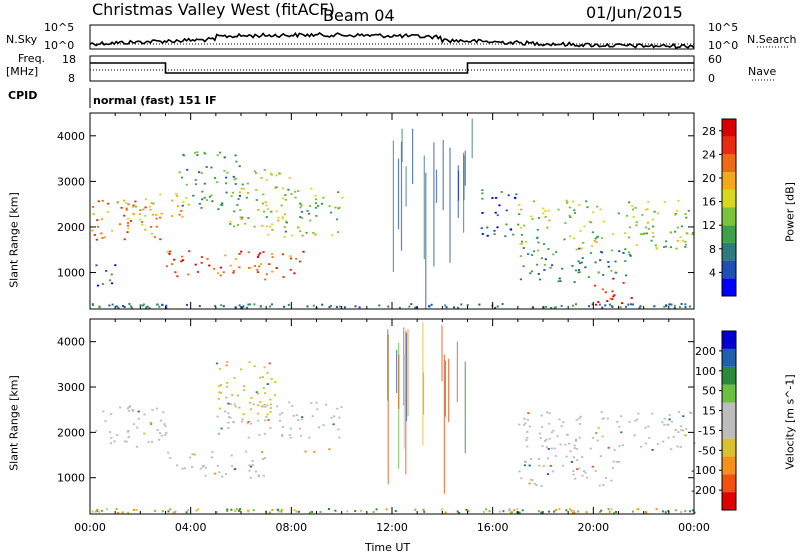  Describe the element at coordinates (709, 154) in the screenshot. I see `power-colorbar-tick-label: 24` at that location.